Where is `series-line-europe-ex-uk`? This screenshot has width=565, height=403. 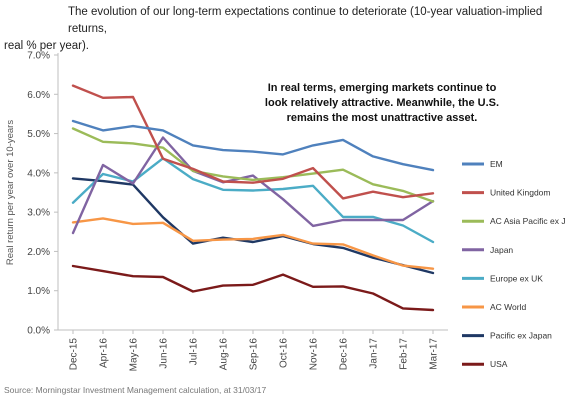 series-line-europe-ex-uk is located at coordinates (253, 200).